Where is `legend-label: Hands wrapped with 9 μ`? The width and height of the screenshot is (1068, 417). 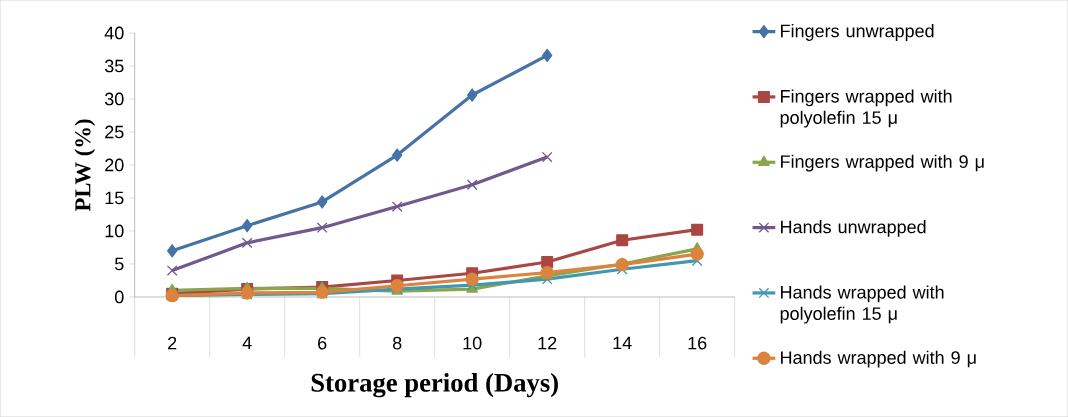
legend-label: Hands wrapped with 9 μ is located at coordinates (878, 359).